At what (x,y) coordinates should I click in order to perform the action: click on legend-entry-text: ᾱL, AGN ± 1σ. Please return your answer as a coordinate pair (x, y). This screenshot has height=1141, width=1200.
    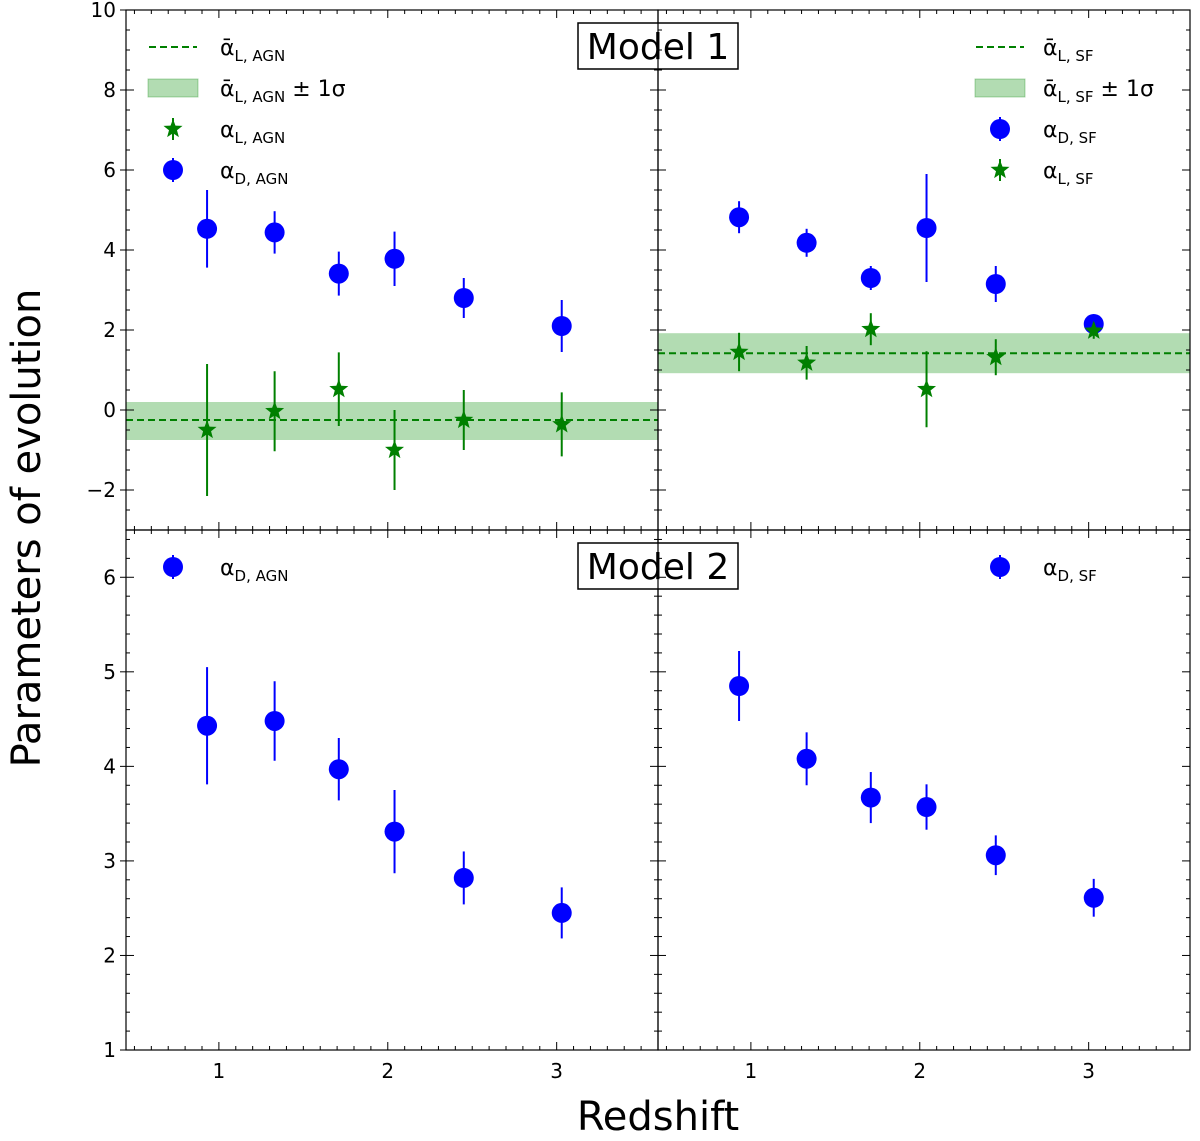
    Looking at the image, I should click on (283, 91).